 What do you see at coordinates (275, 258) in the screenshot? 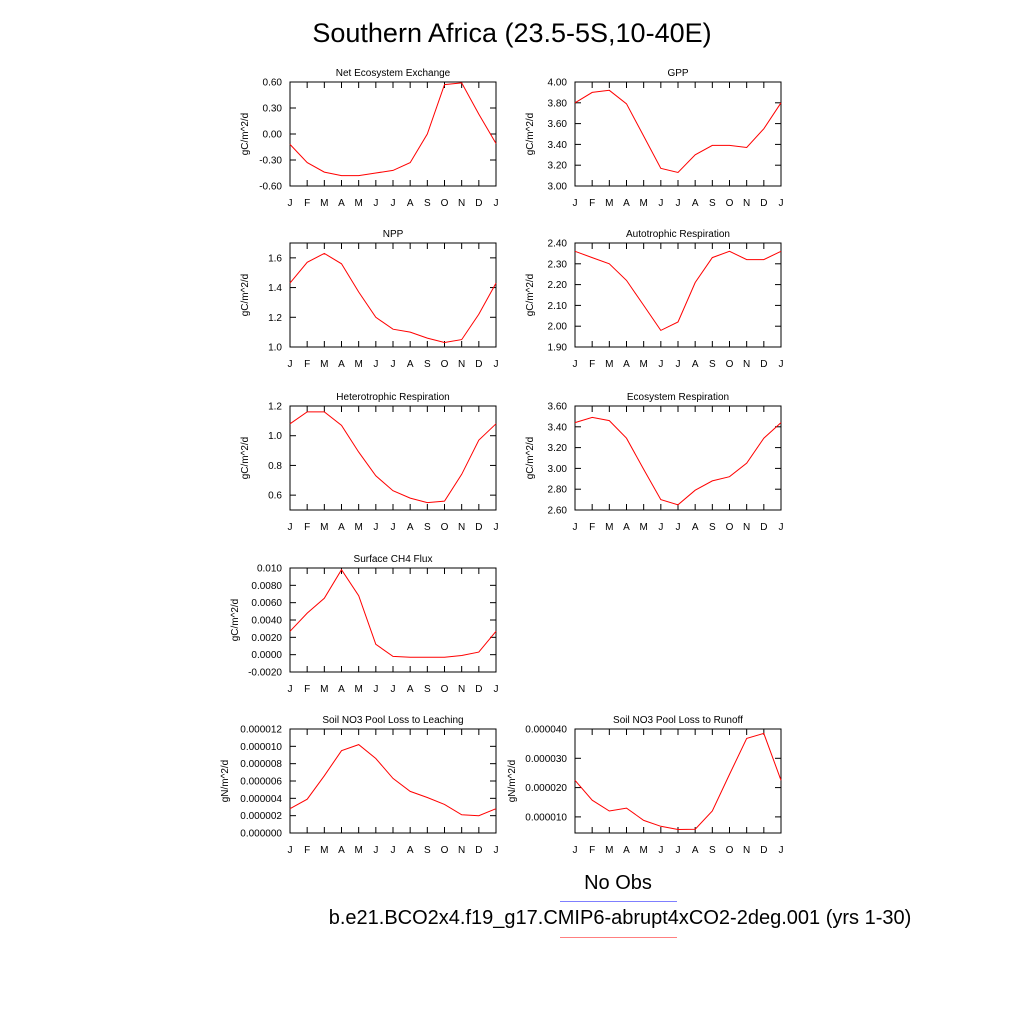
I see `y-tick-label: 1.6` at bounding box center [275, 258].